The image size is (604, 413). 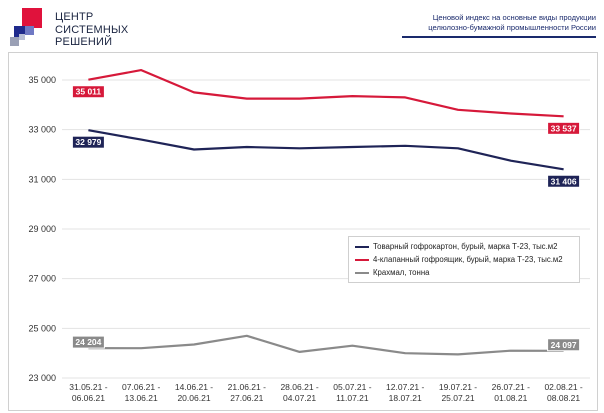 I want to click on x-tick-label: 27.06.21, so click(x=246, y=398).